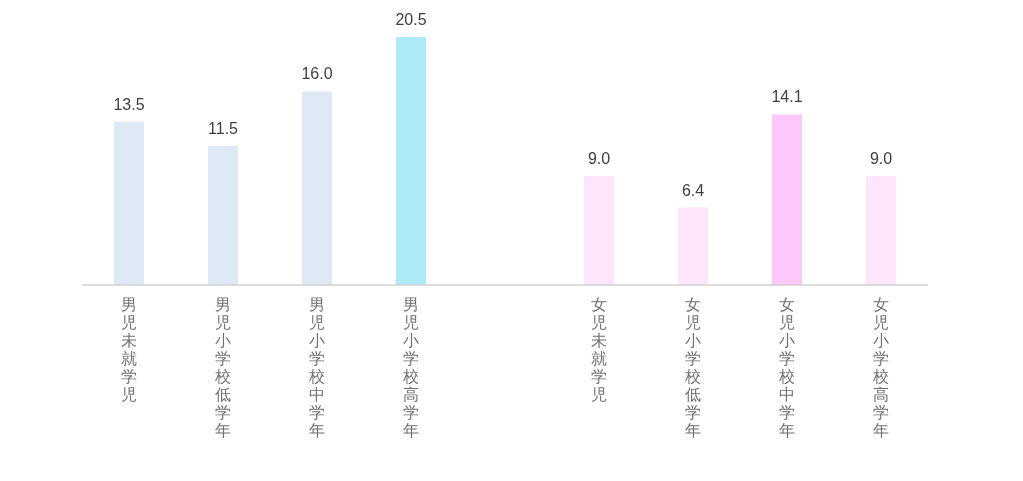 This screenshot has height=481, width=1023. Describe the element at coordinates (787, 97) in the screenshot. I see `data-label: 14.1` at that location.